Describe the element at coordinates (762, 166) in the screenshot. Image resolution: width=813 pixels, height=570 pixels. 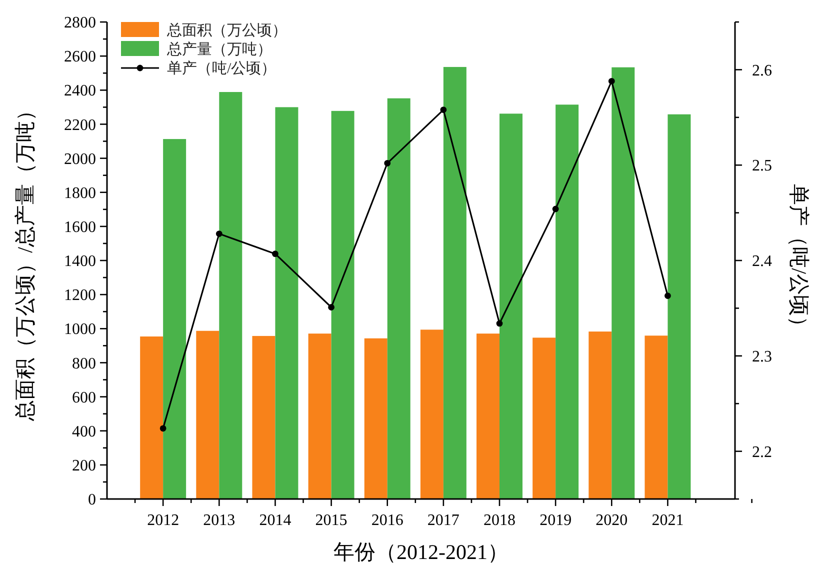
I see `y2-tick-label: 2.5` at that location.